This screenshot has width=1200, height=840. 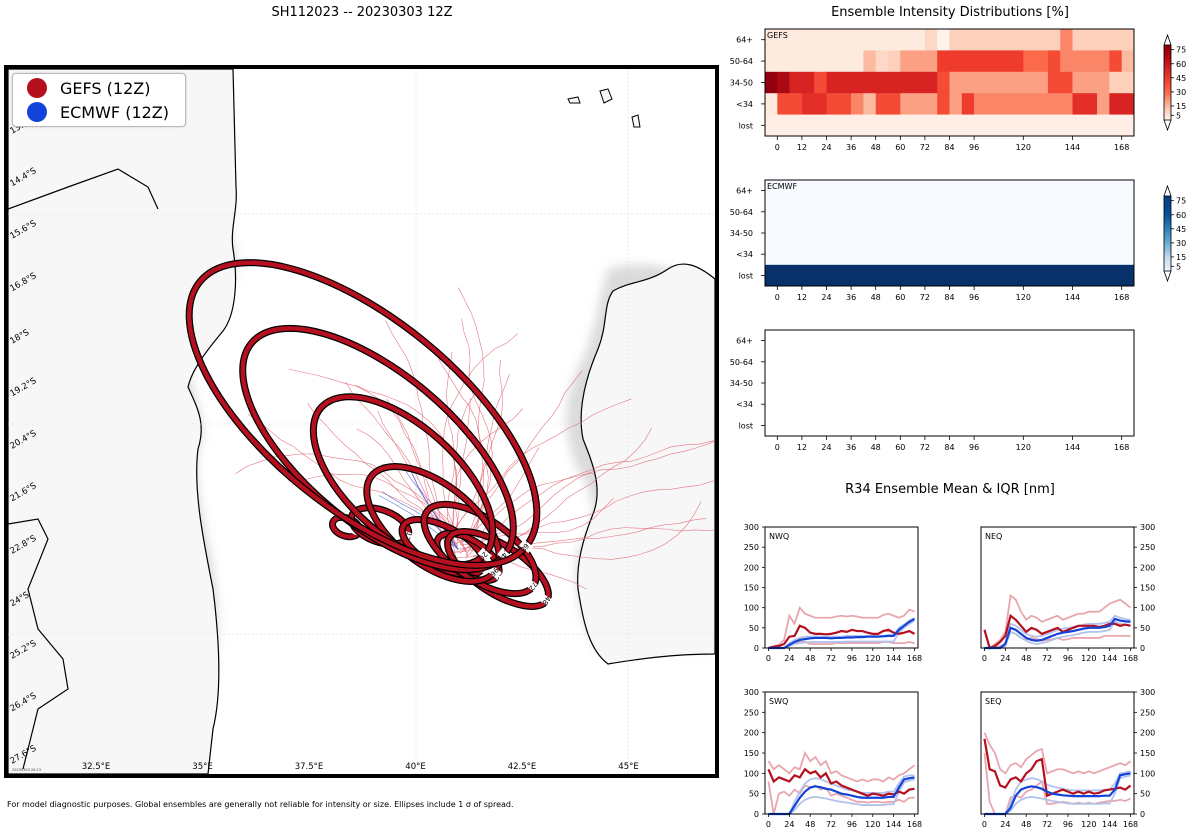 I want to click on map-stamp: 20230303 20:13, so click(x=26, y=770).